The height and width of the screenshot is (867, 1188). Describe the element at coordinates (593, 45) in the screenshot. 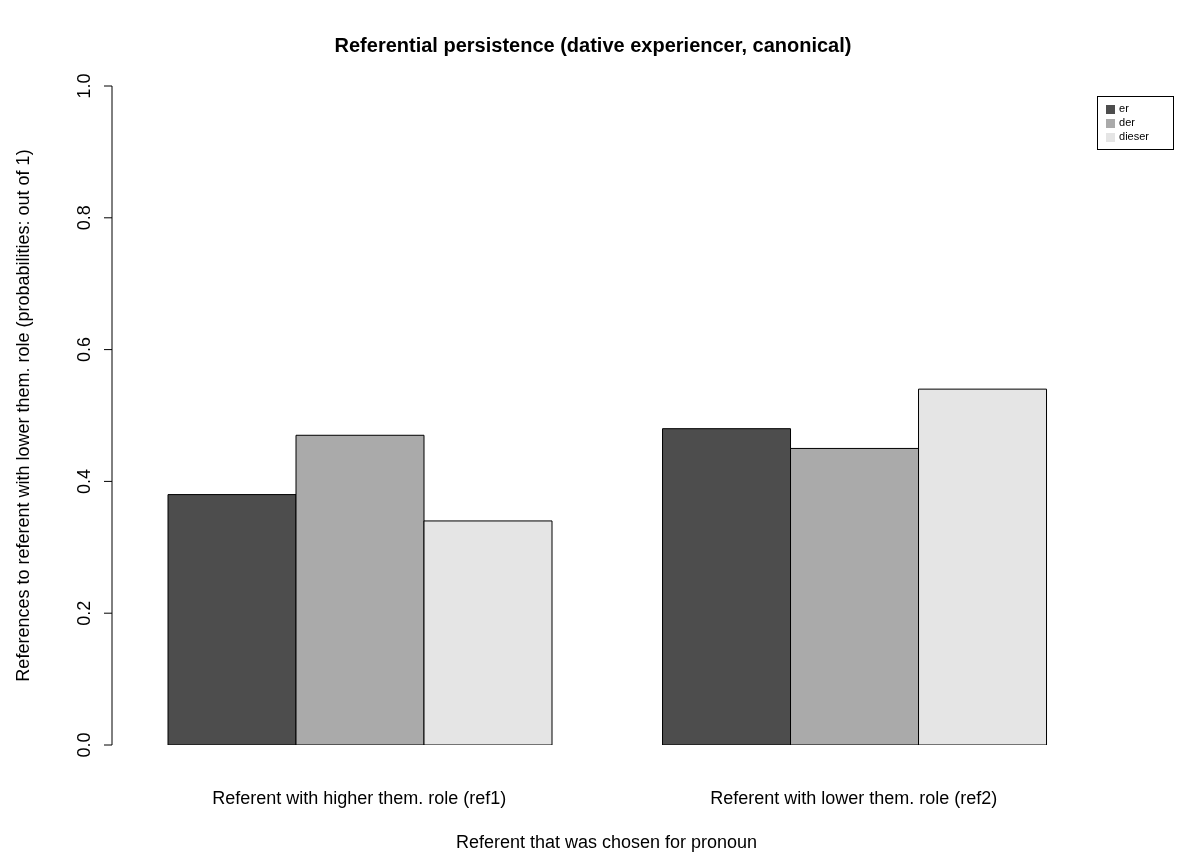

I see `chart-title: Referential persistence (dative experiencer, canonical)` at that location.